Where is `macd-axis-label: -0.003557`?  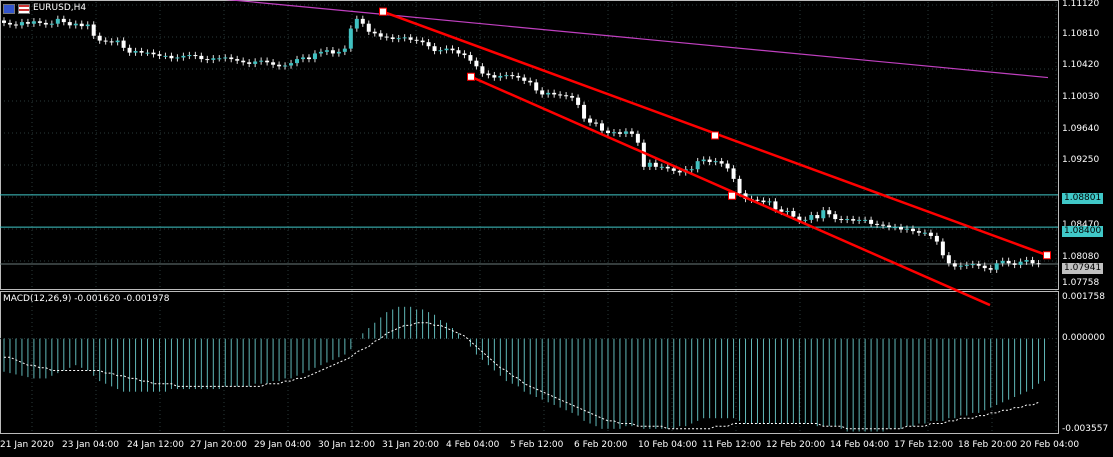
macd-axis-label: -0.003557 is located at coordinates (1085, 429).